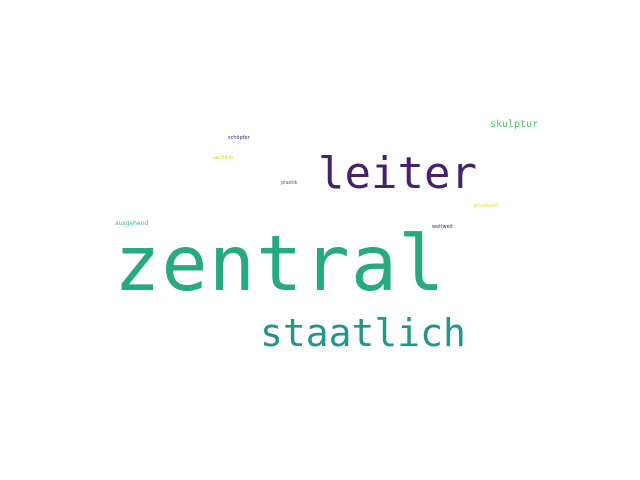 Image resolution: width=640 pixels, height=480 pixels. Describe the element at coordinates (132, 223) in the screenshot. I see `word-ausgehend: ausgehend` at that location.